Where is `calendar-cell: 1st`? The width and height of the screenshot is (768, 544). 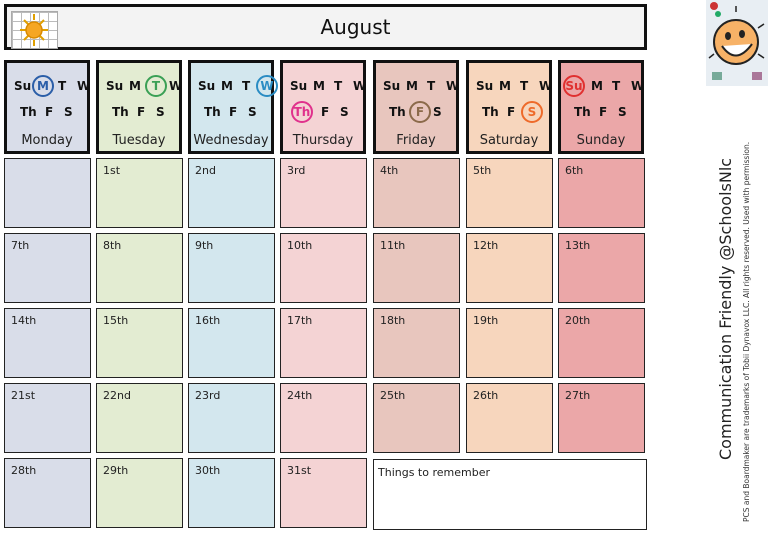
calendar-cell: 1st is located at coordinates (139, 193).